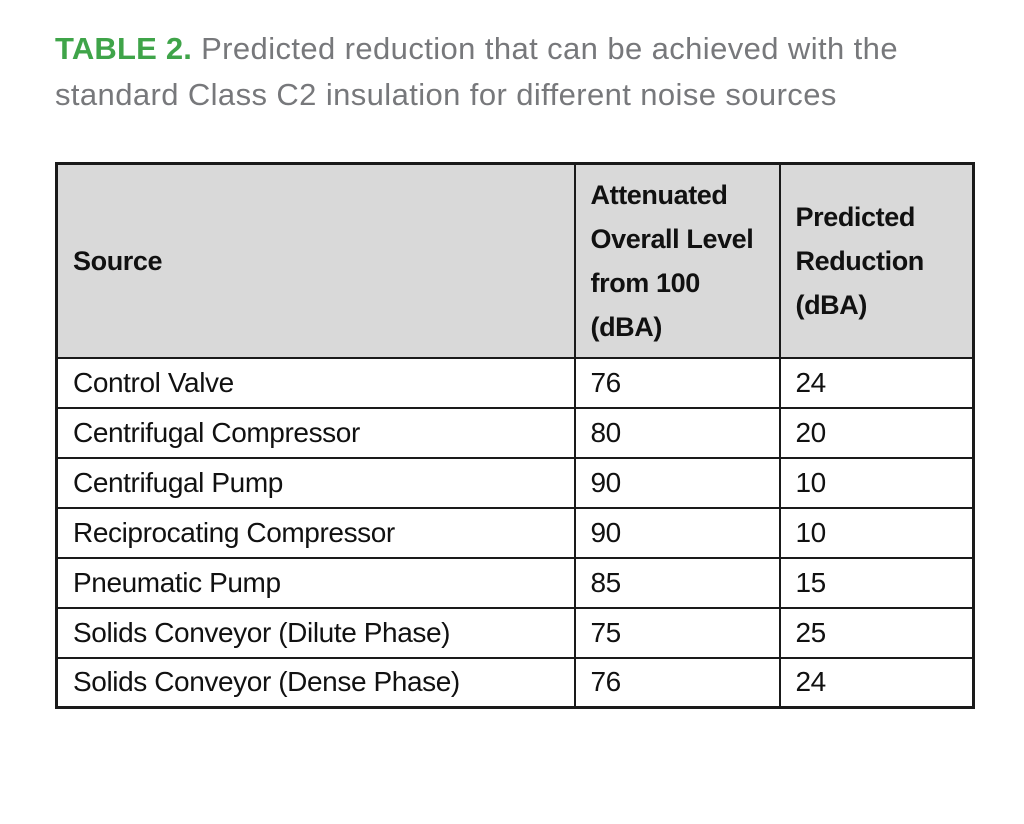 Image resolution: width=1024 pixels, height=824 pixels. I want to click on table-row: Centrifugal Pump 90 10, so click(515, 482).